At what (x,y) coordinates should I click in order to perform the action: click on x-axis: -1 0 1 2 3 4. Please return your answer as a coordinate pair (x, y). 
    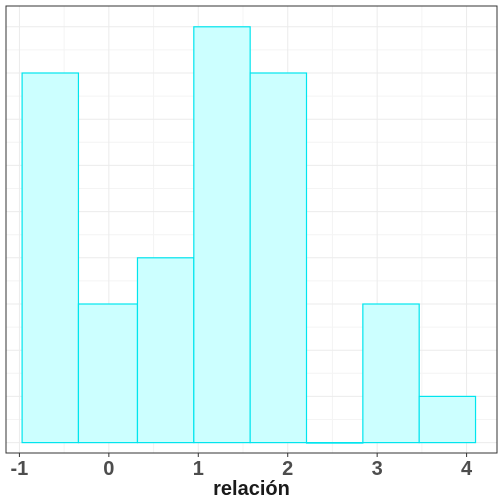
    Looking at the image, I should click on (242, 466).